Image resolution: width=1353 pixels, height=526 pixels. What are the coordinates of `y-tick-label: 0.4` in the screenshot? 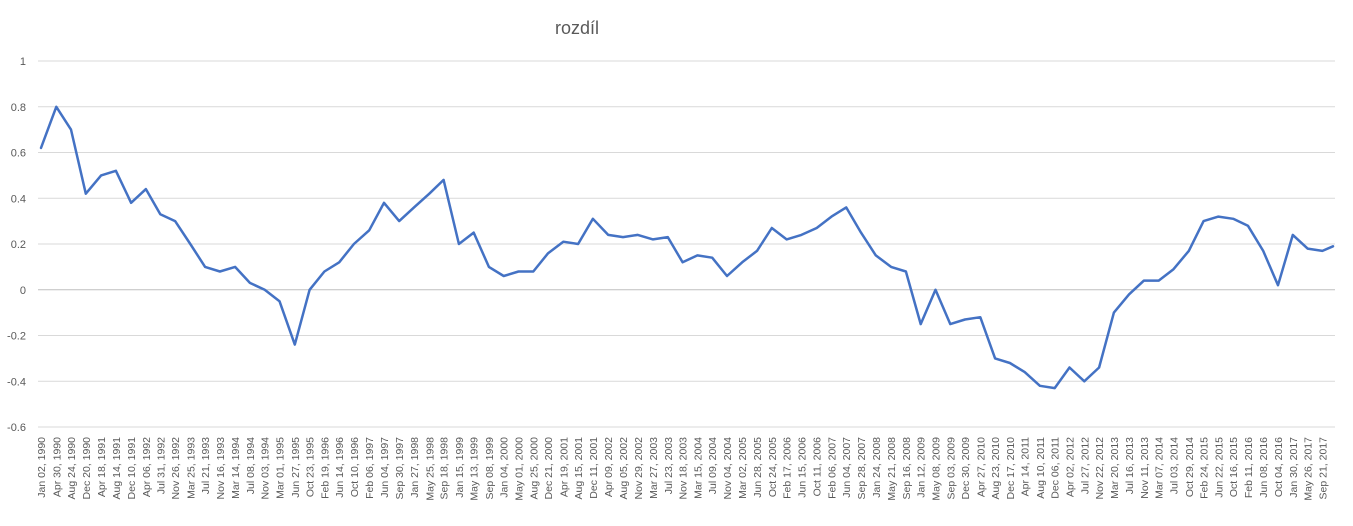 It's located at (18, 199).